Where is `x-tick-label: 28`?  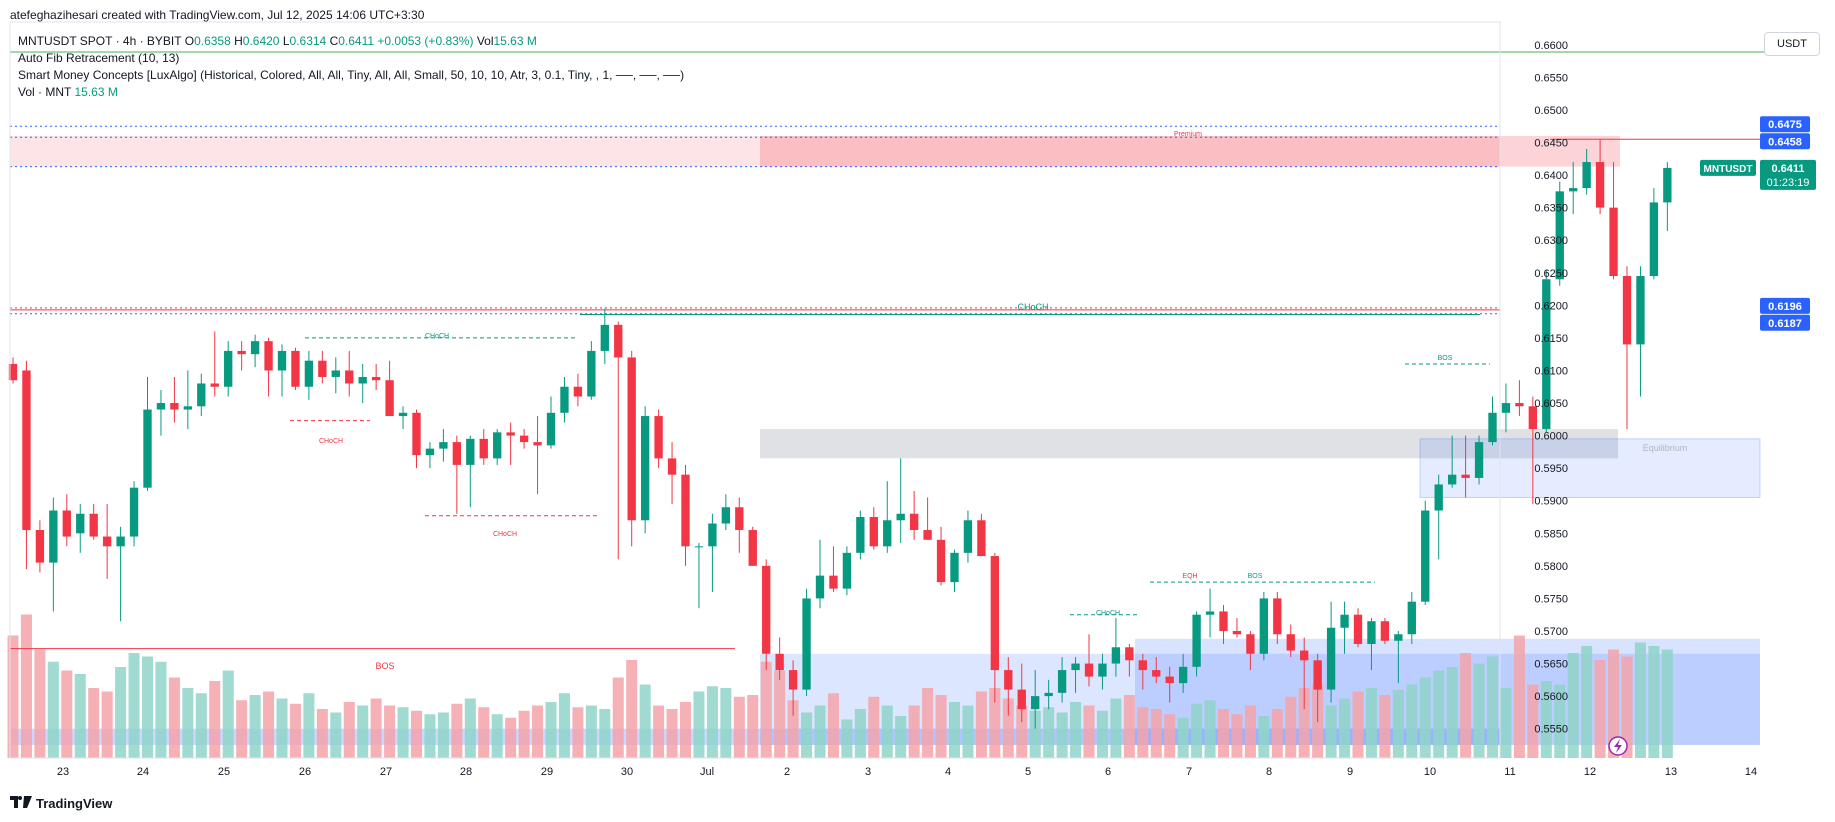 x-tick-label: 28 is located at coordinates (466, 772).